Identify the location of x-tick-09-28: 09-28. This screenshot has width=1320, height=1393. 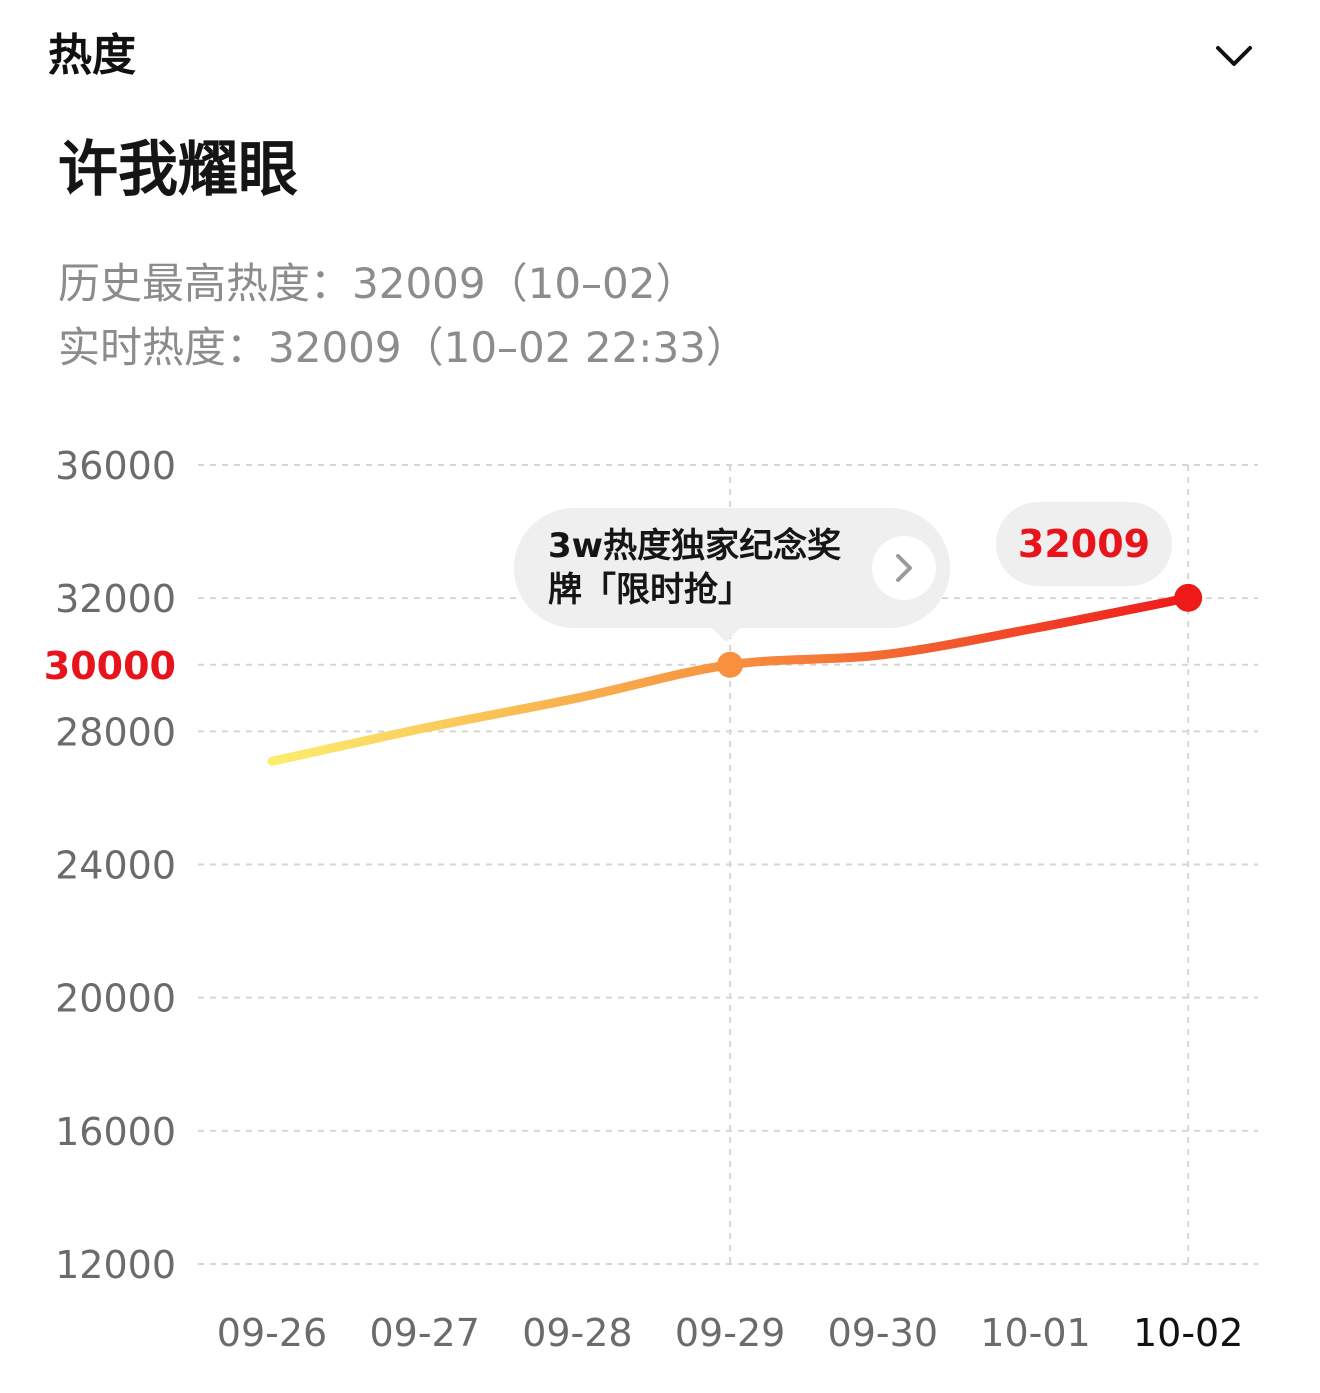
(577, 1333).